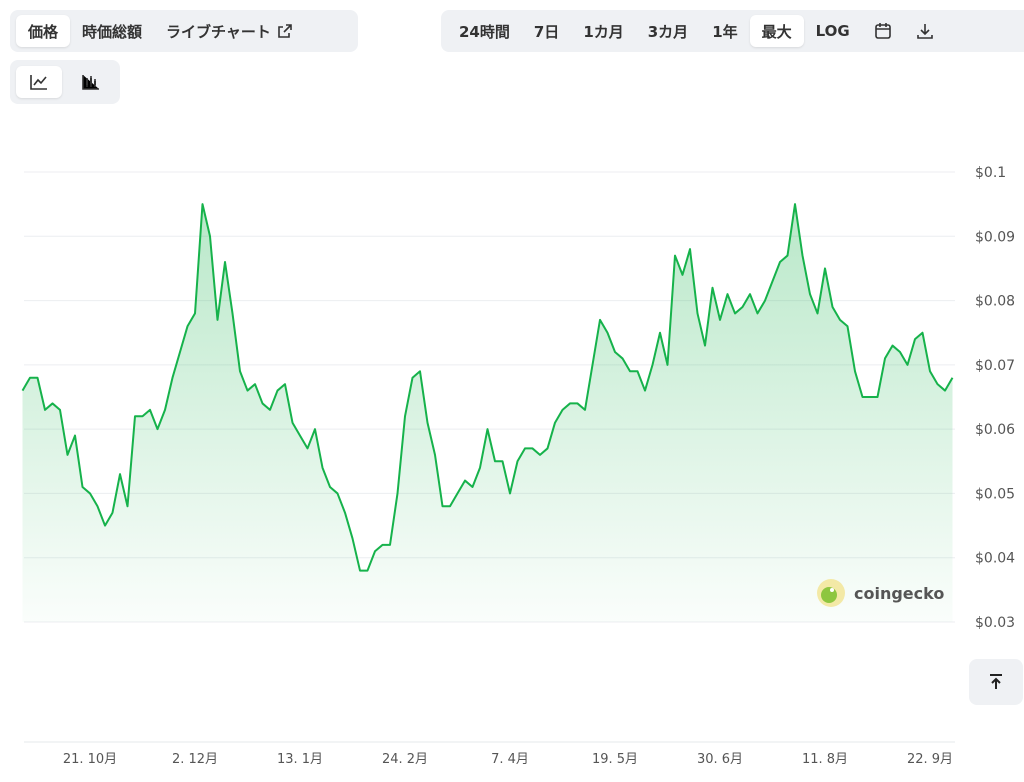  What do you see at coordinates (995, 559) in the screenshot?
I see `y-tick-label: $0.04` at bounding box center [995, 559].